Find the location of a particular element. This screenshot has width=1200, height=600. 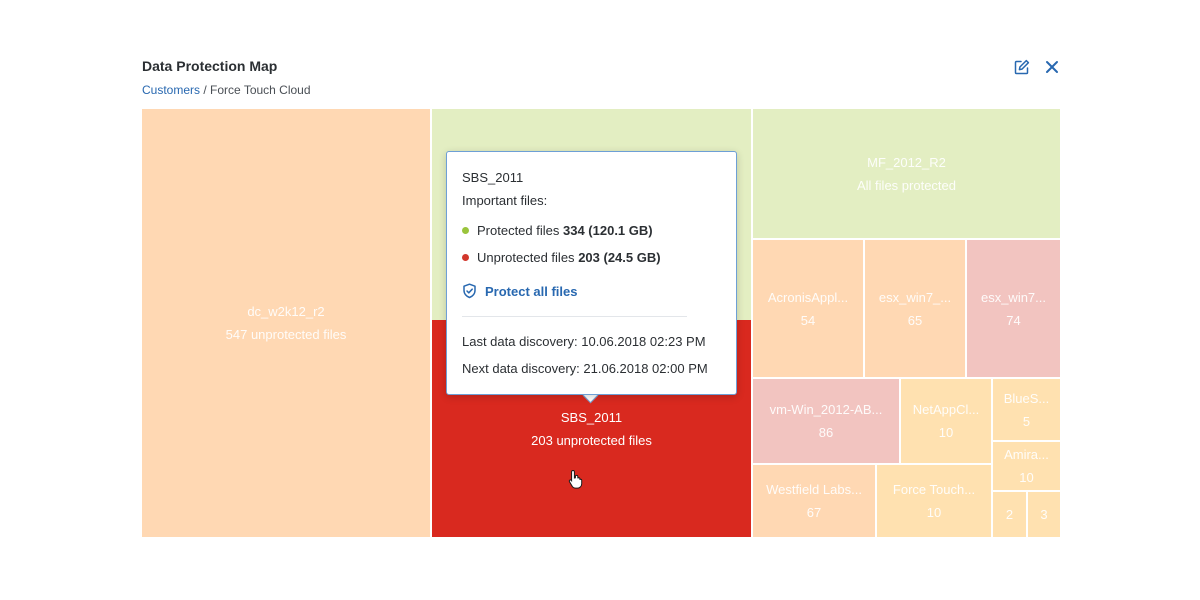

unprotected-files-row: Unprotected files 203 (24.5 GB) is located at coordinates (561, 257).